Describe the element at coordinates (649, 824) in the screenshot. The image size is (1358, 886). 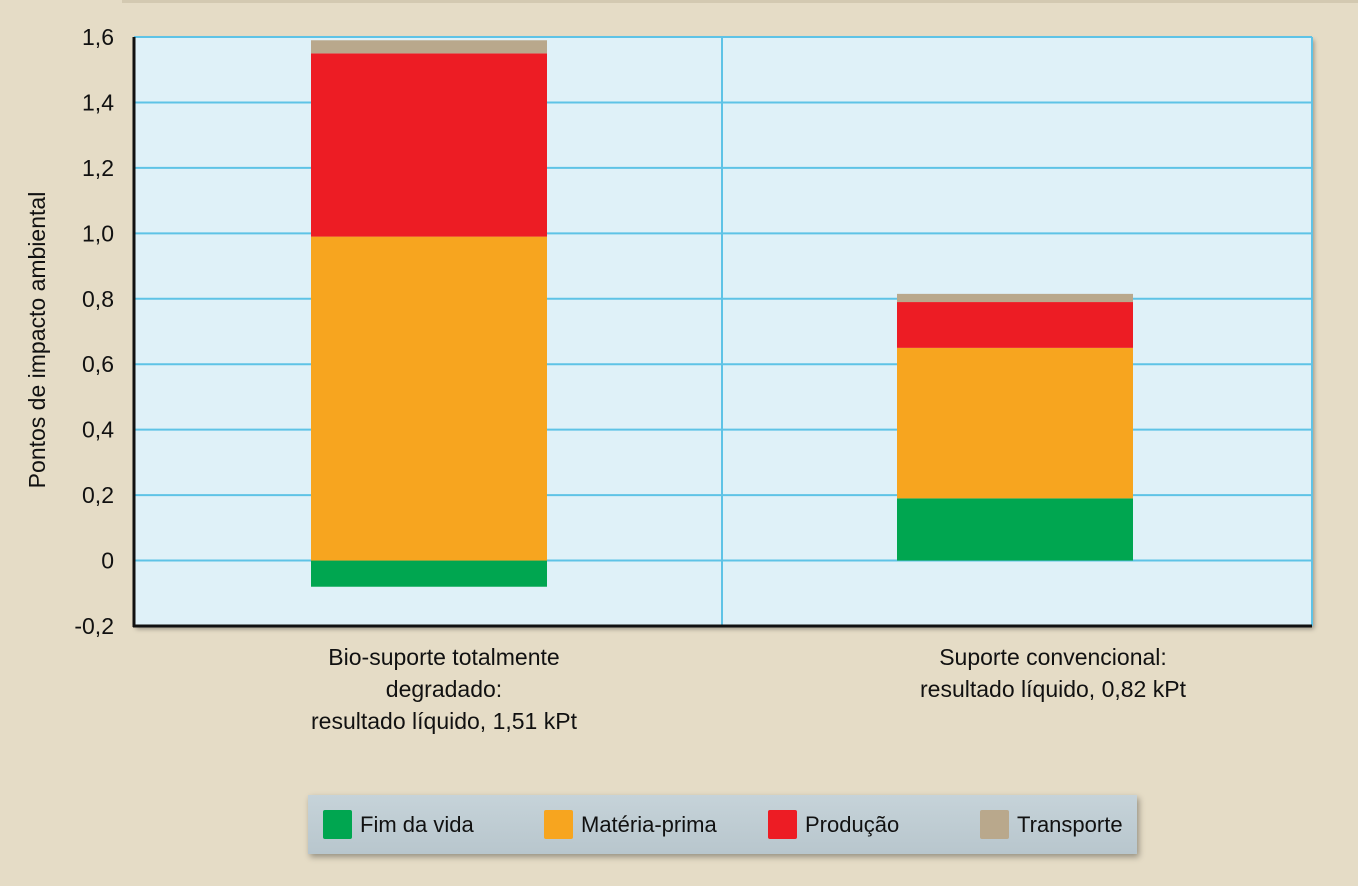
I see `legend-label: Matéria-prima` at that location.